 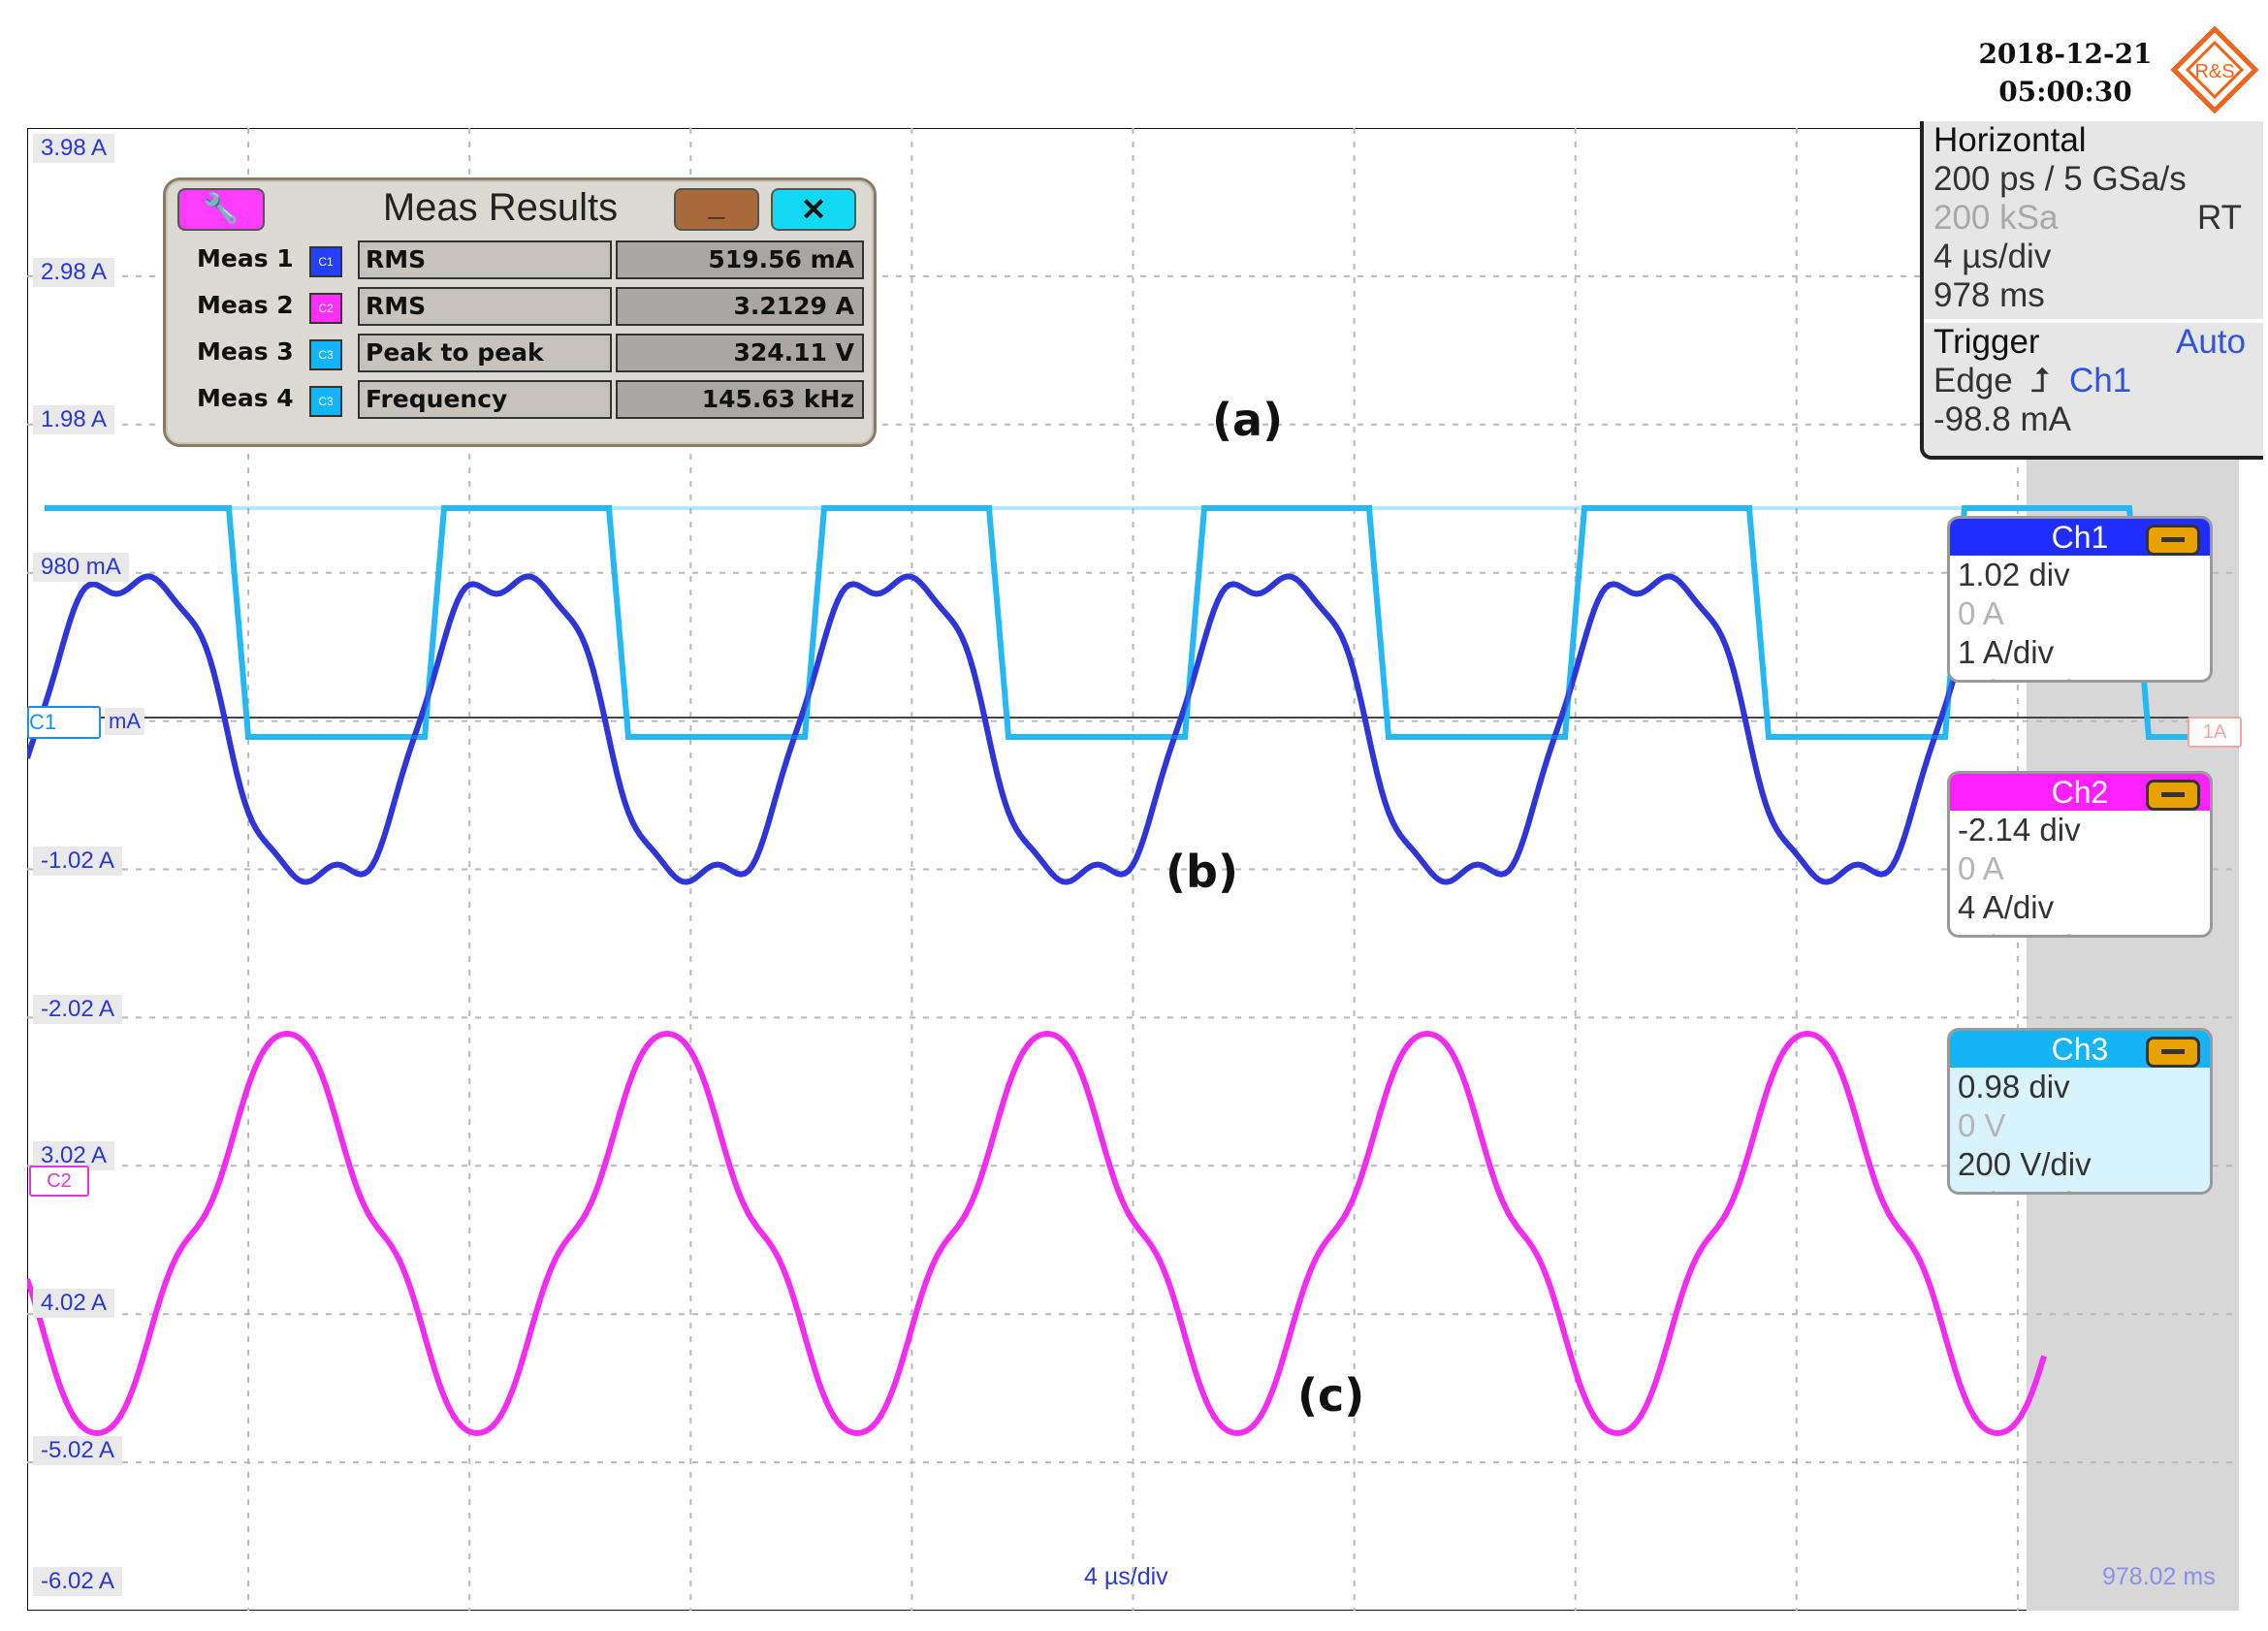 I want to click on meas-type: Frequency, so click(x=485, y=399).